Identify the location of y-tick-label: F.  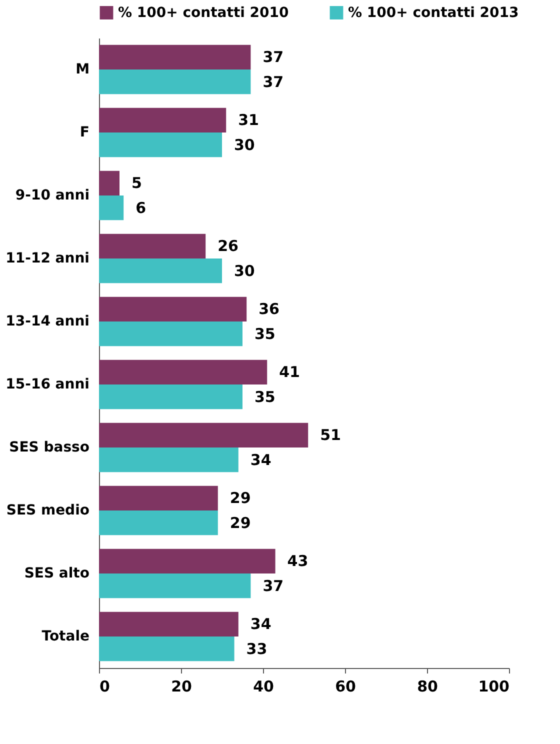
(85, 132).